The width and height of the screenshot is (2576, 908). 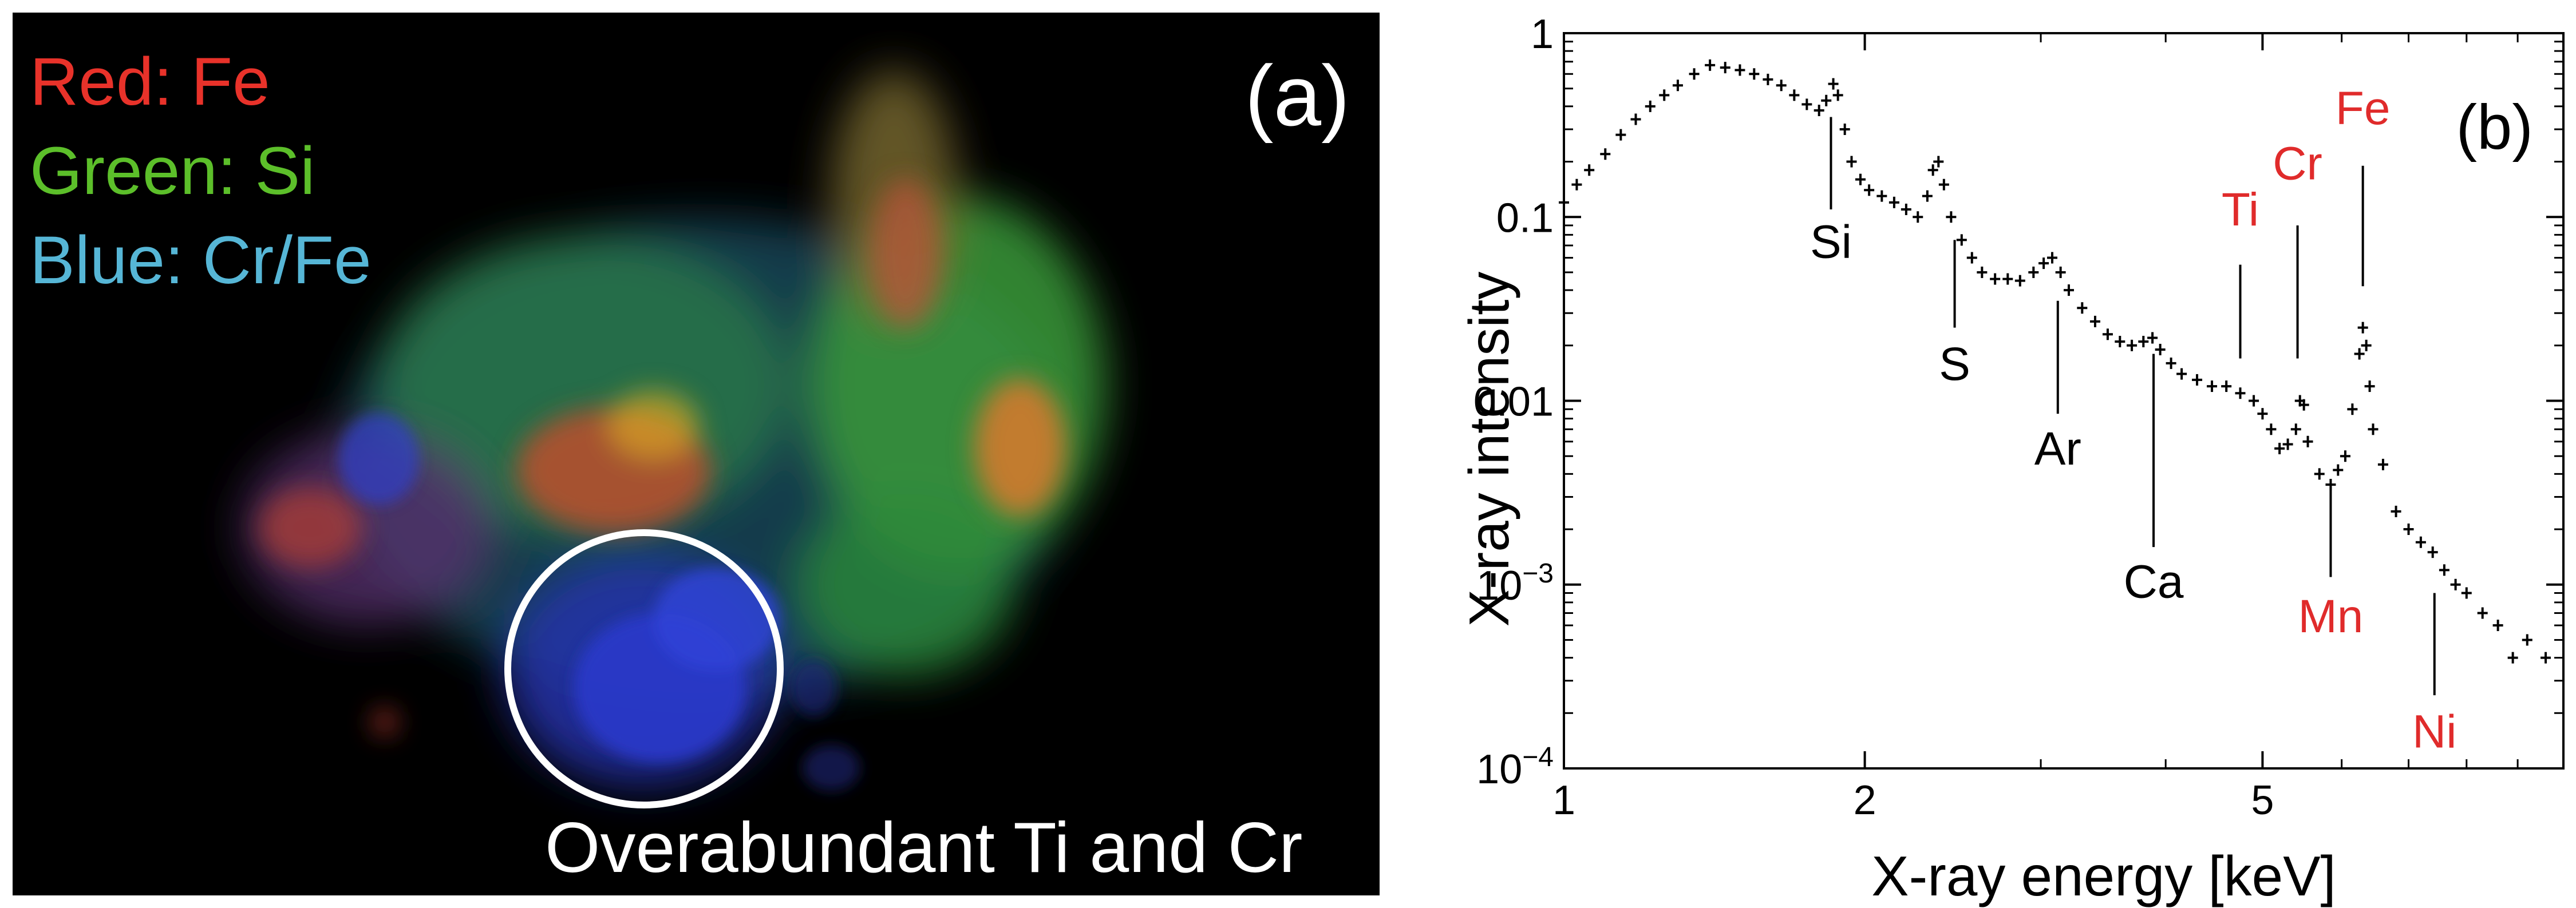 I want to click on x-axis-title: X-ray energy [keV], so click(x=2103, y=875).